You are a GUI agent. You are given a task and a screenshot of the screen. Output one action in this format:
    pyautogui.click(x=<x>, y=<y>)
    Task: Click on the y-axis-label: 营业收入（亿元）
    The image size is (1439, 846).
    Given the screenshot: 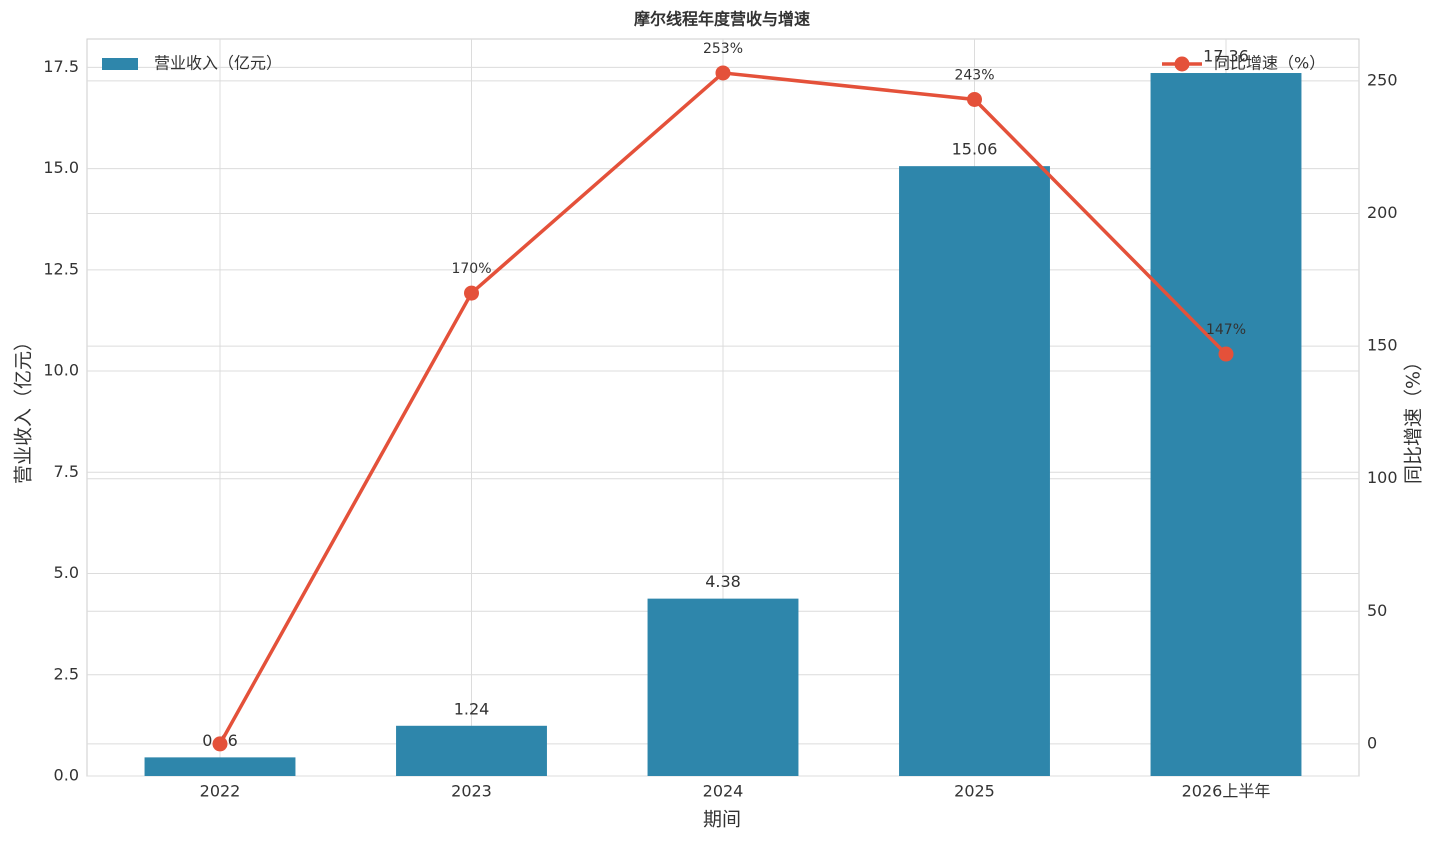 What is the action you would take?
    pyautogui.click(x=24, y=408)
    